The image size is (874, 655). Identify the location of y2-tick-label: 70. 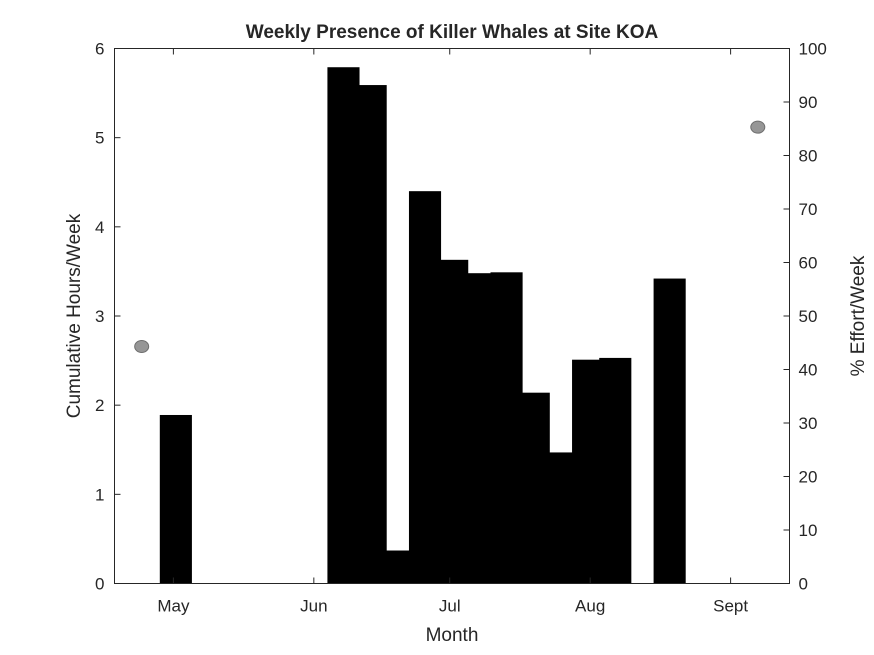
(808, 209).